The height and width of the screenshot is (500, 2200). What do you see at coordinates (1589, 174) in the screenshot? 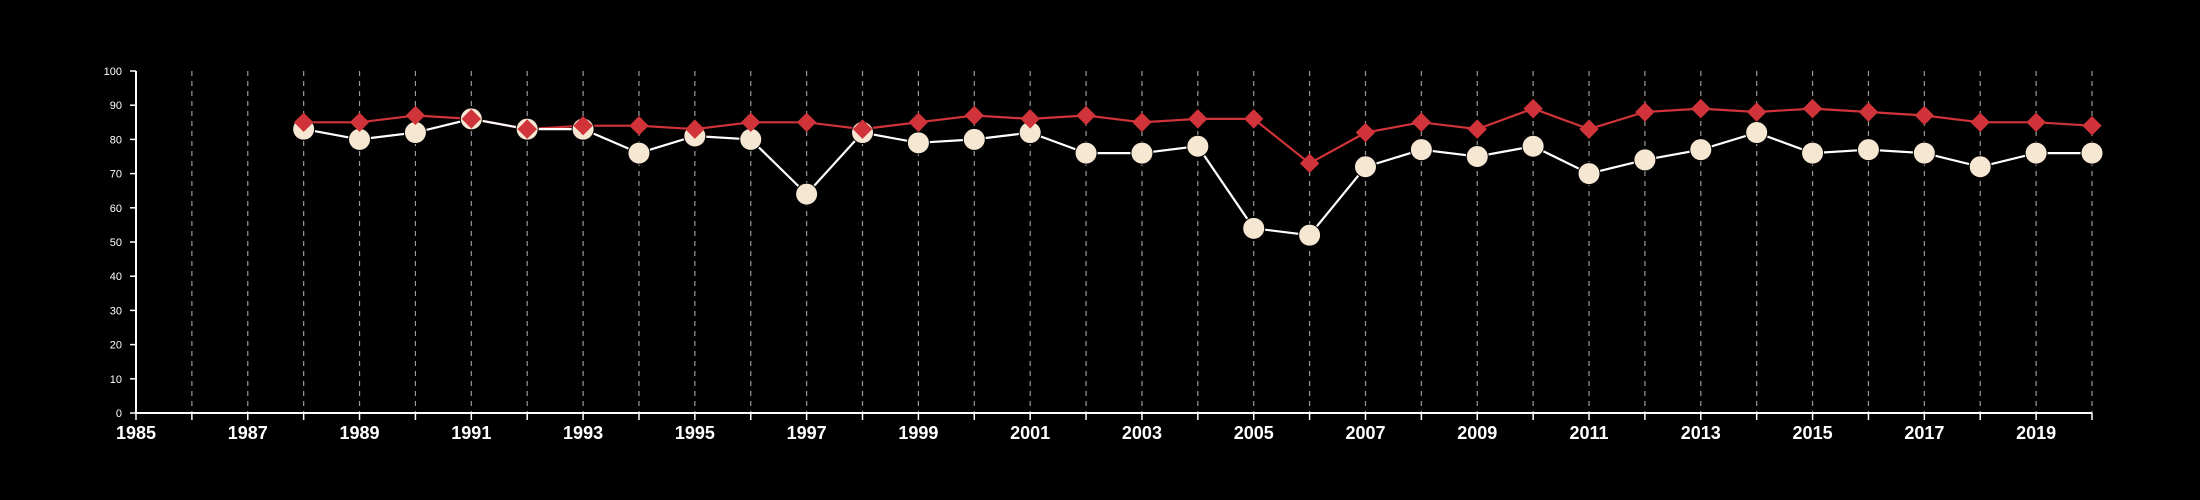
I see `point-circle-2011` at bounding box center [1589, 174].